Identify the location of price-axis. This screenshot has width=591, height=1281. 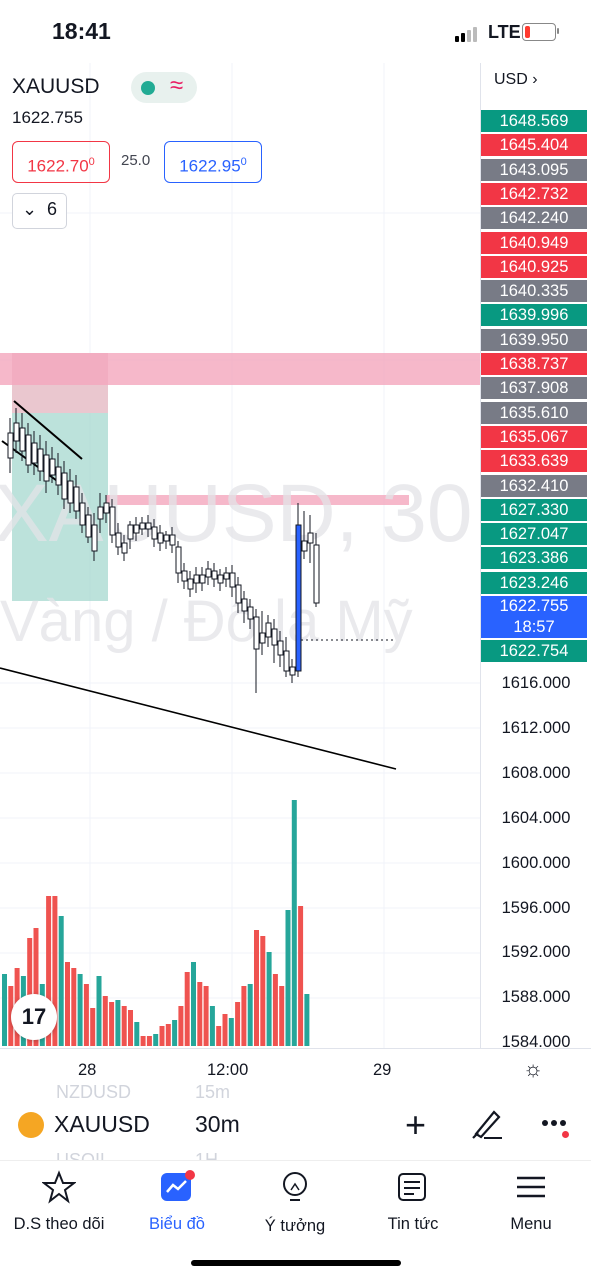
(535, 555).